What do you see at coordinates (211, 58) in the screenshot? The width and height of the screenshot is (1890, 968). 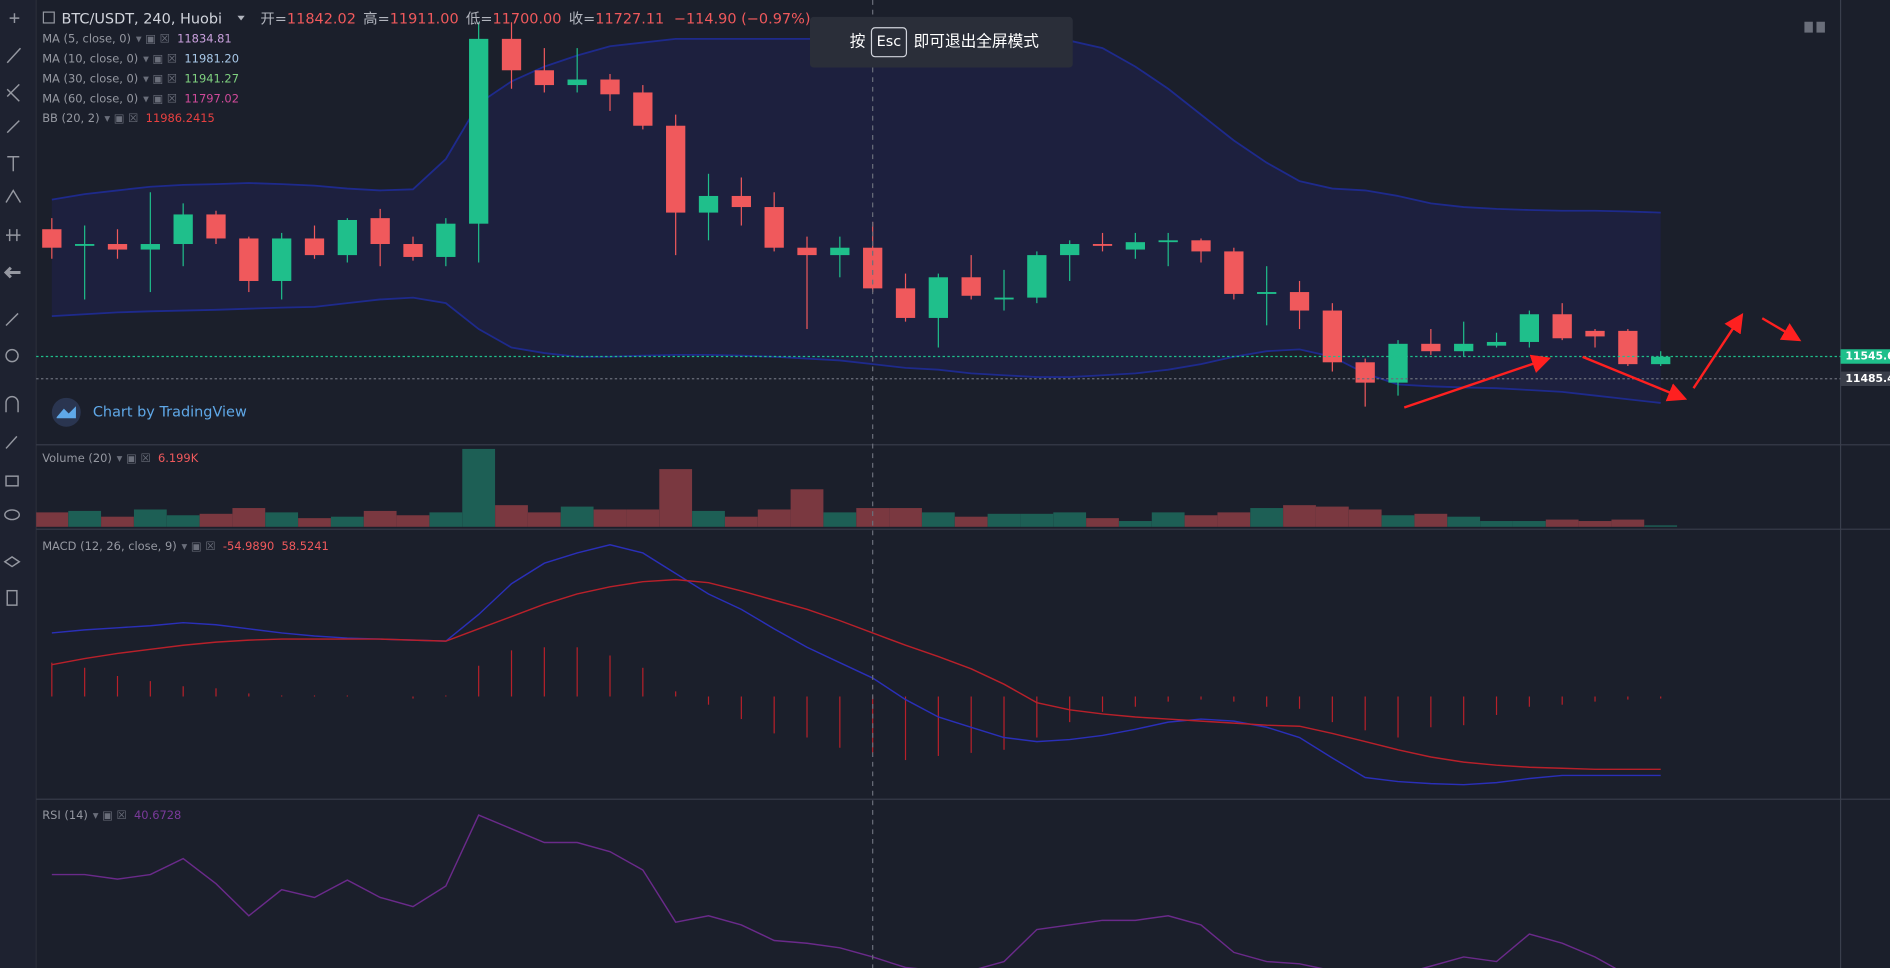 I see `legend-value: 11981.20` at bounding box center [211, 58].